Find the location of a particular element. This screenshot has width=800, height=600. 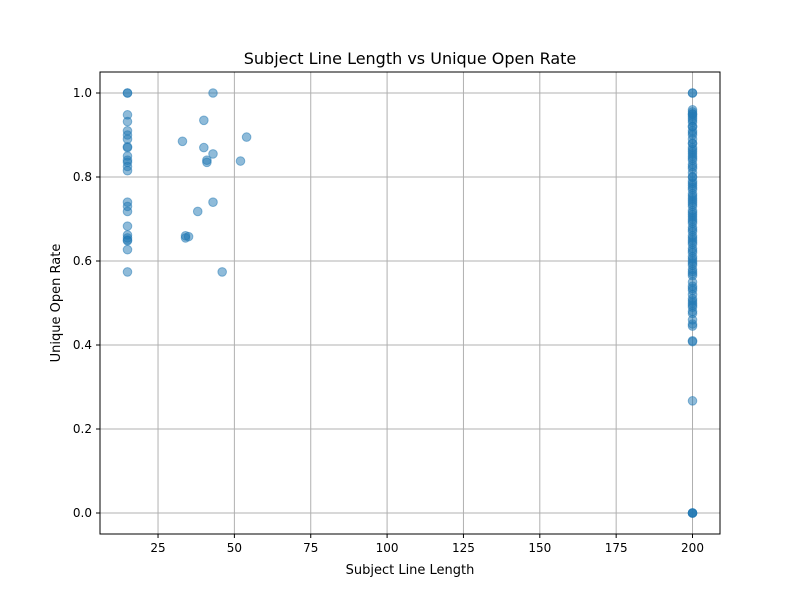

y-axis-label: Unique Open Rate is located at coordinates (56, 303).